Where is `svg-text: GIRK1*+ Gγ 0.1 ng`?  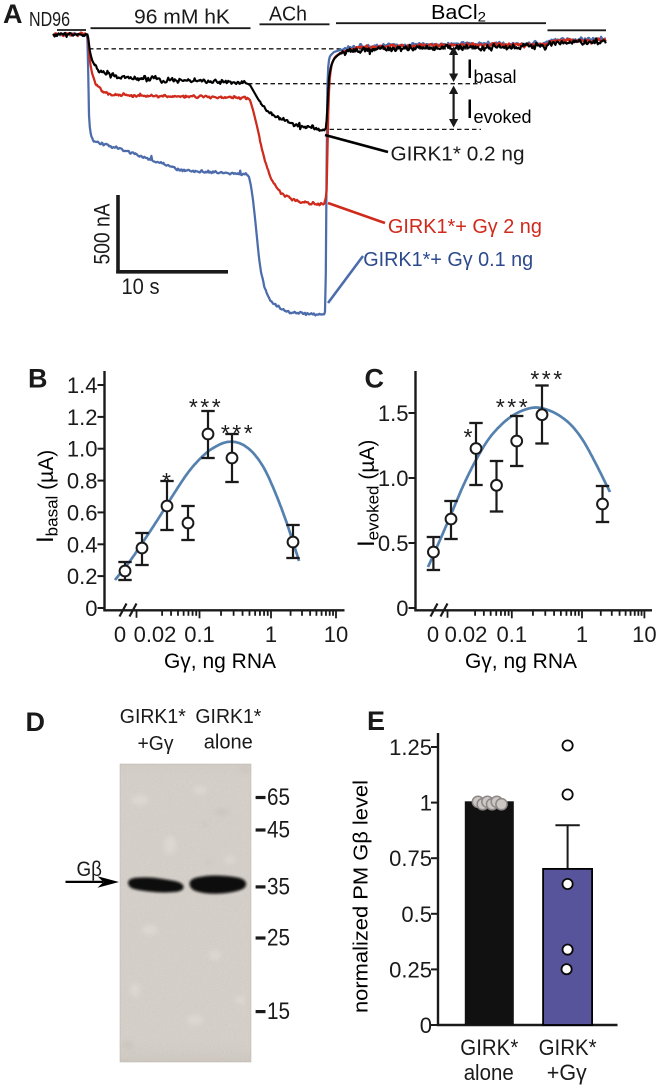
svg-text: GIRK1*+ Gγ 0.1 ng is located at coordinates (448, 260).